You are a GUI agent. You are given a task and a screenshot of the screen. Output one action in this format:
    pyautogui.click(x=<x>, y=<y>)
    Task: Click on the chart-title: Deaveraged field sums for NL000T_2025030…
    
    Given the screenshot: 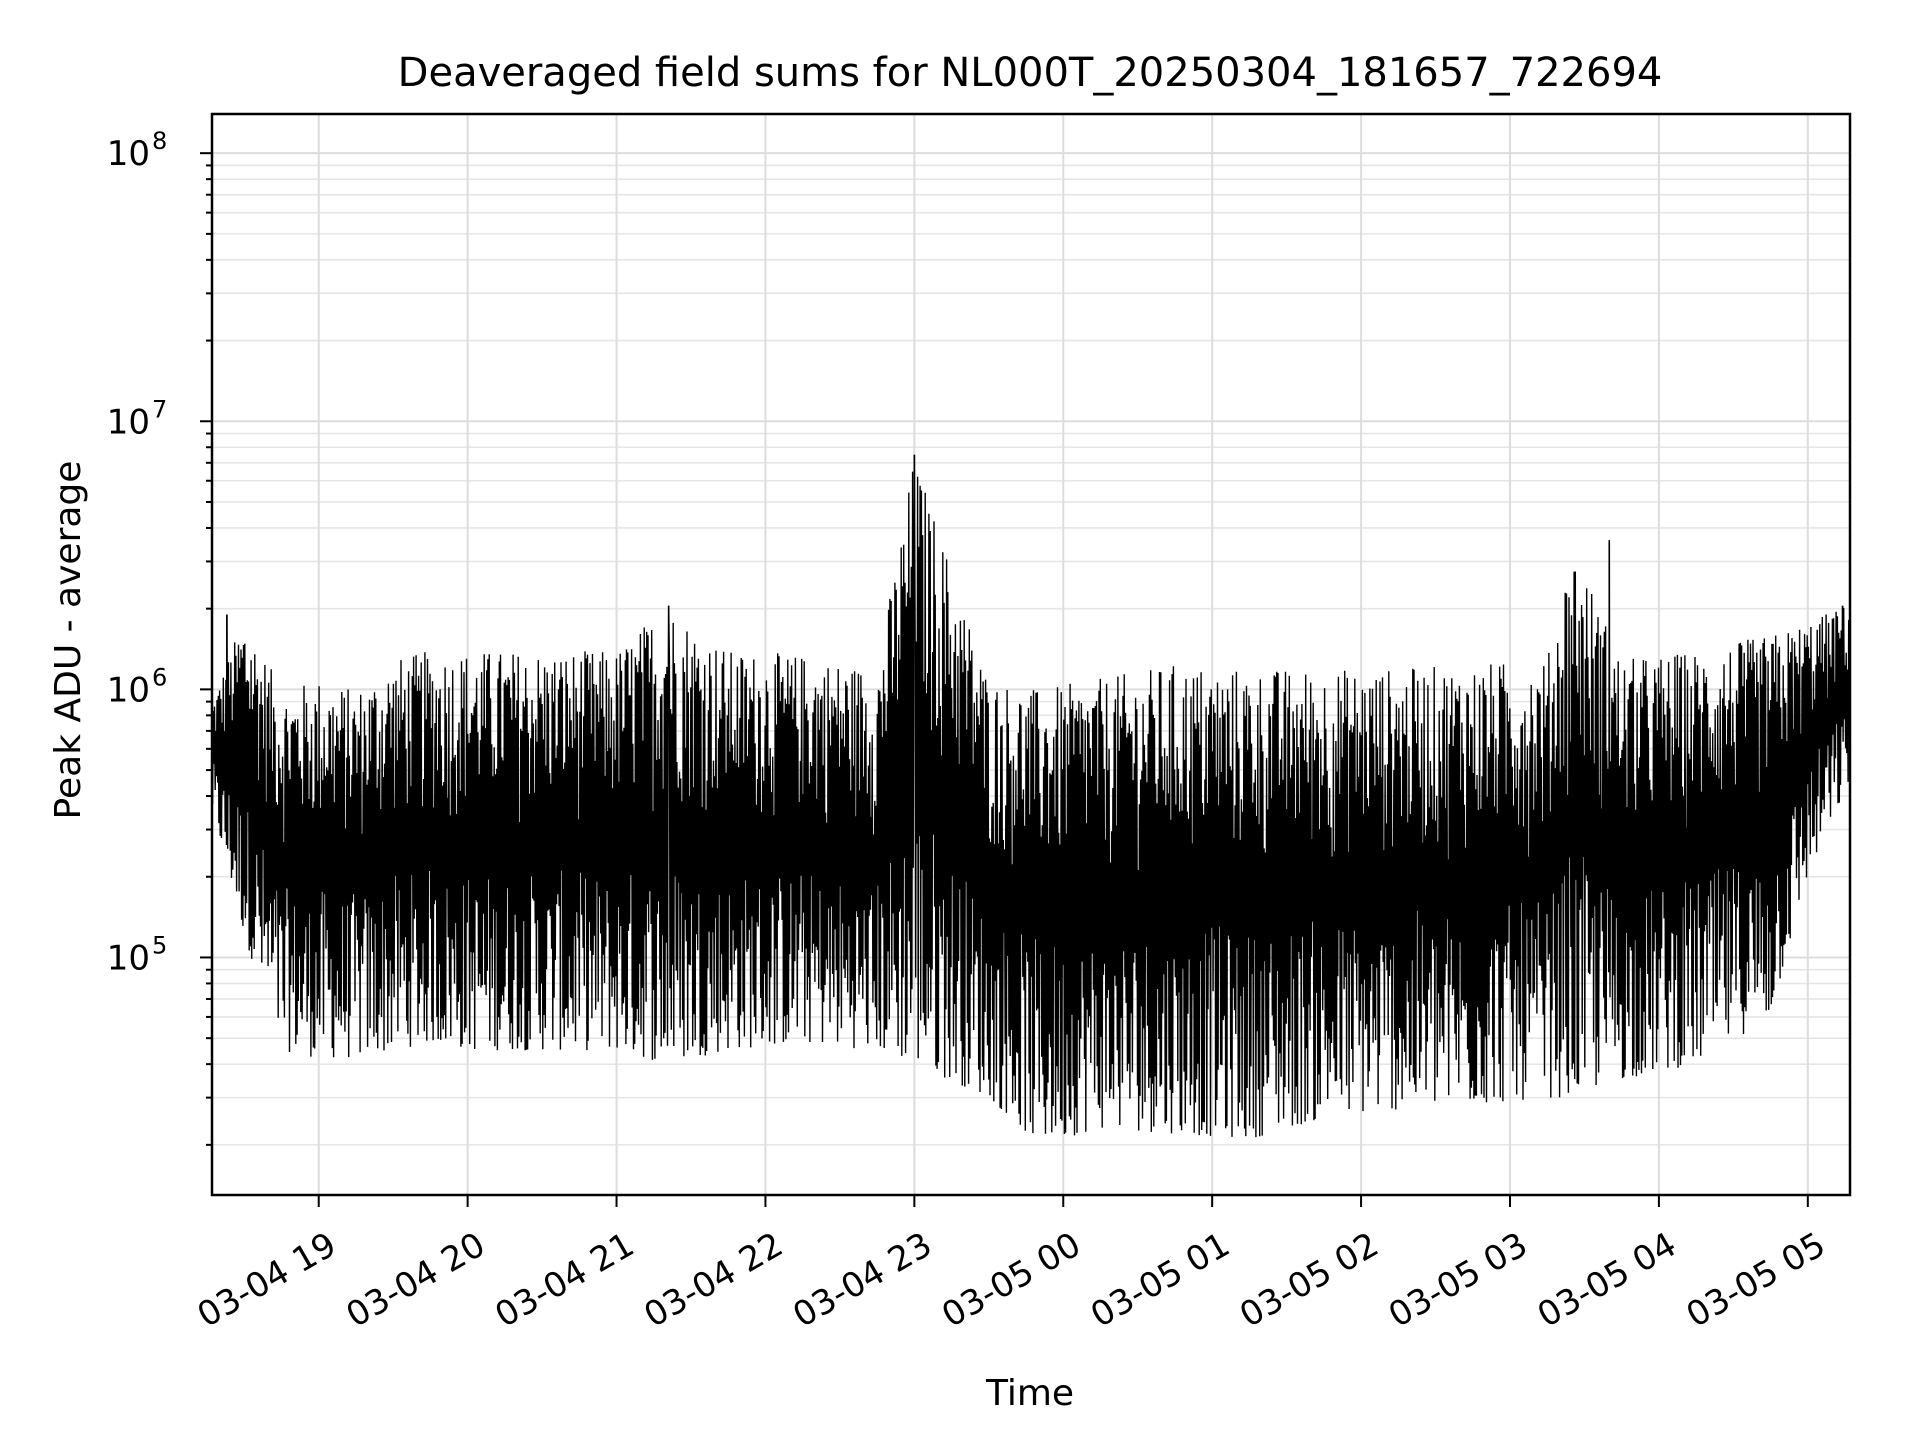 What is the action you would take?
    pyautogui.click(x=1030, y=73)
    